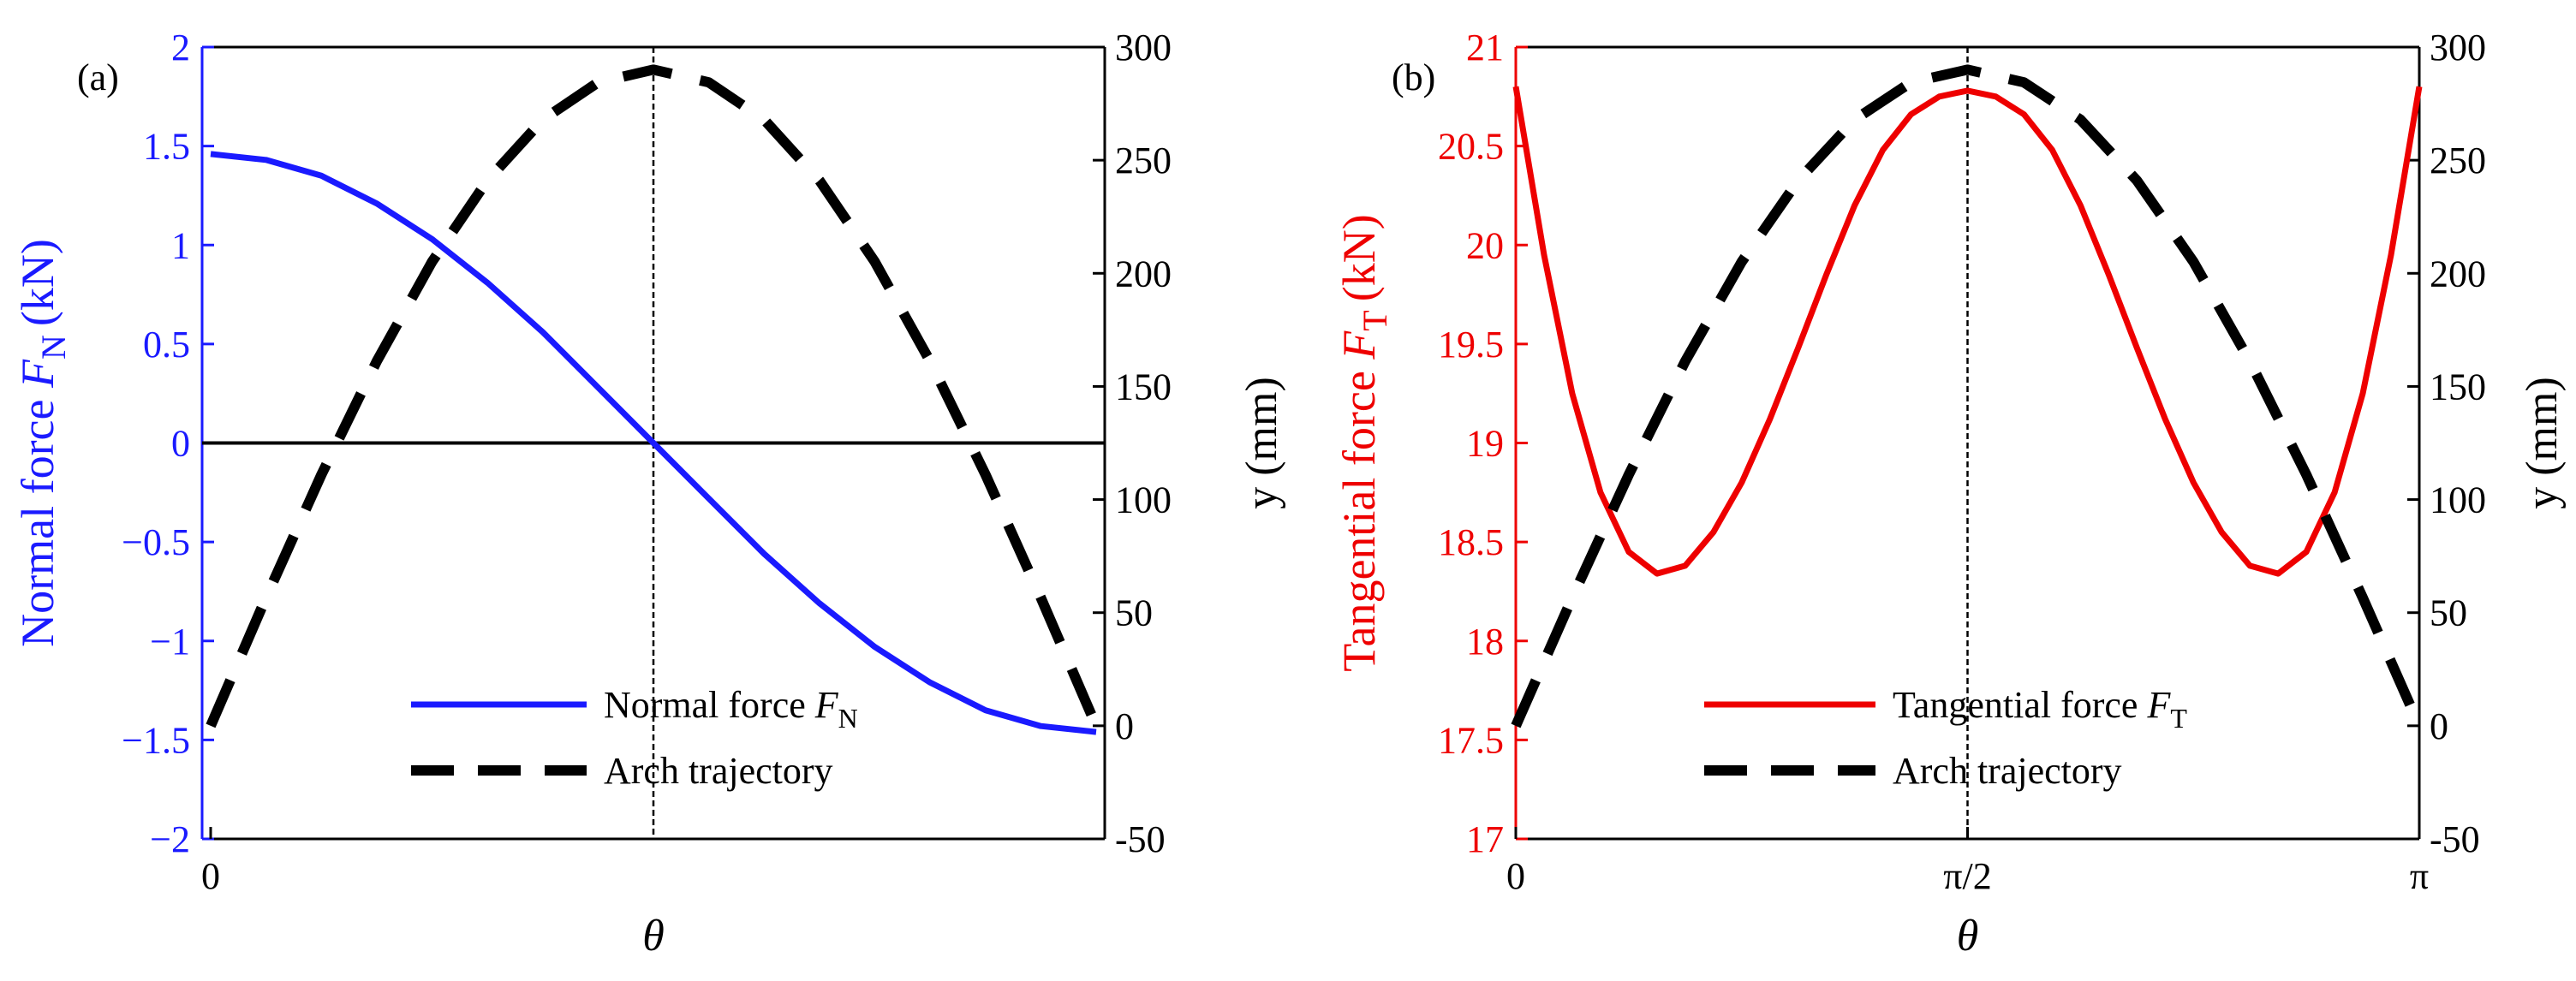  Describe the element at coordinates (170, 839) in the screenshot. I see `left-tick-label: −2` at that location.